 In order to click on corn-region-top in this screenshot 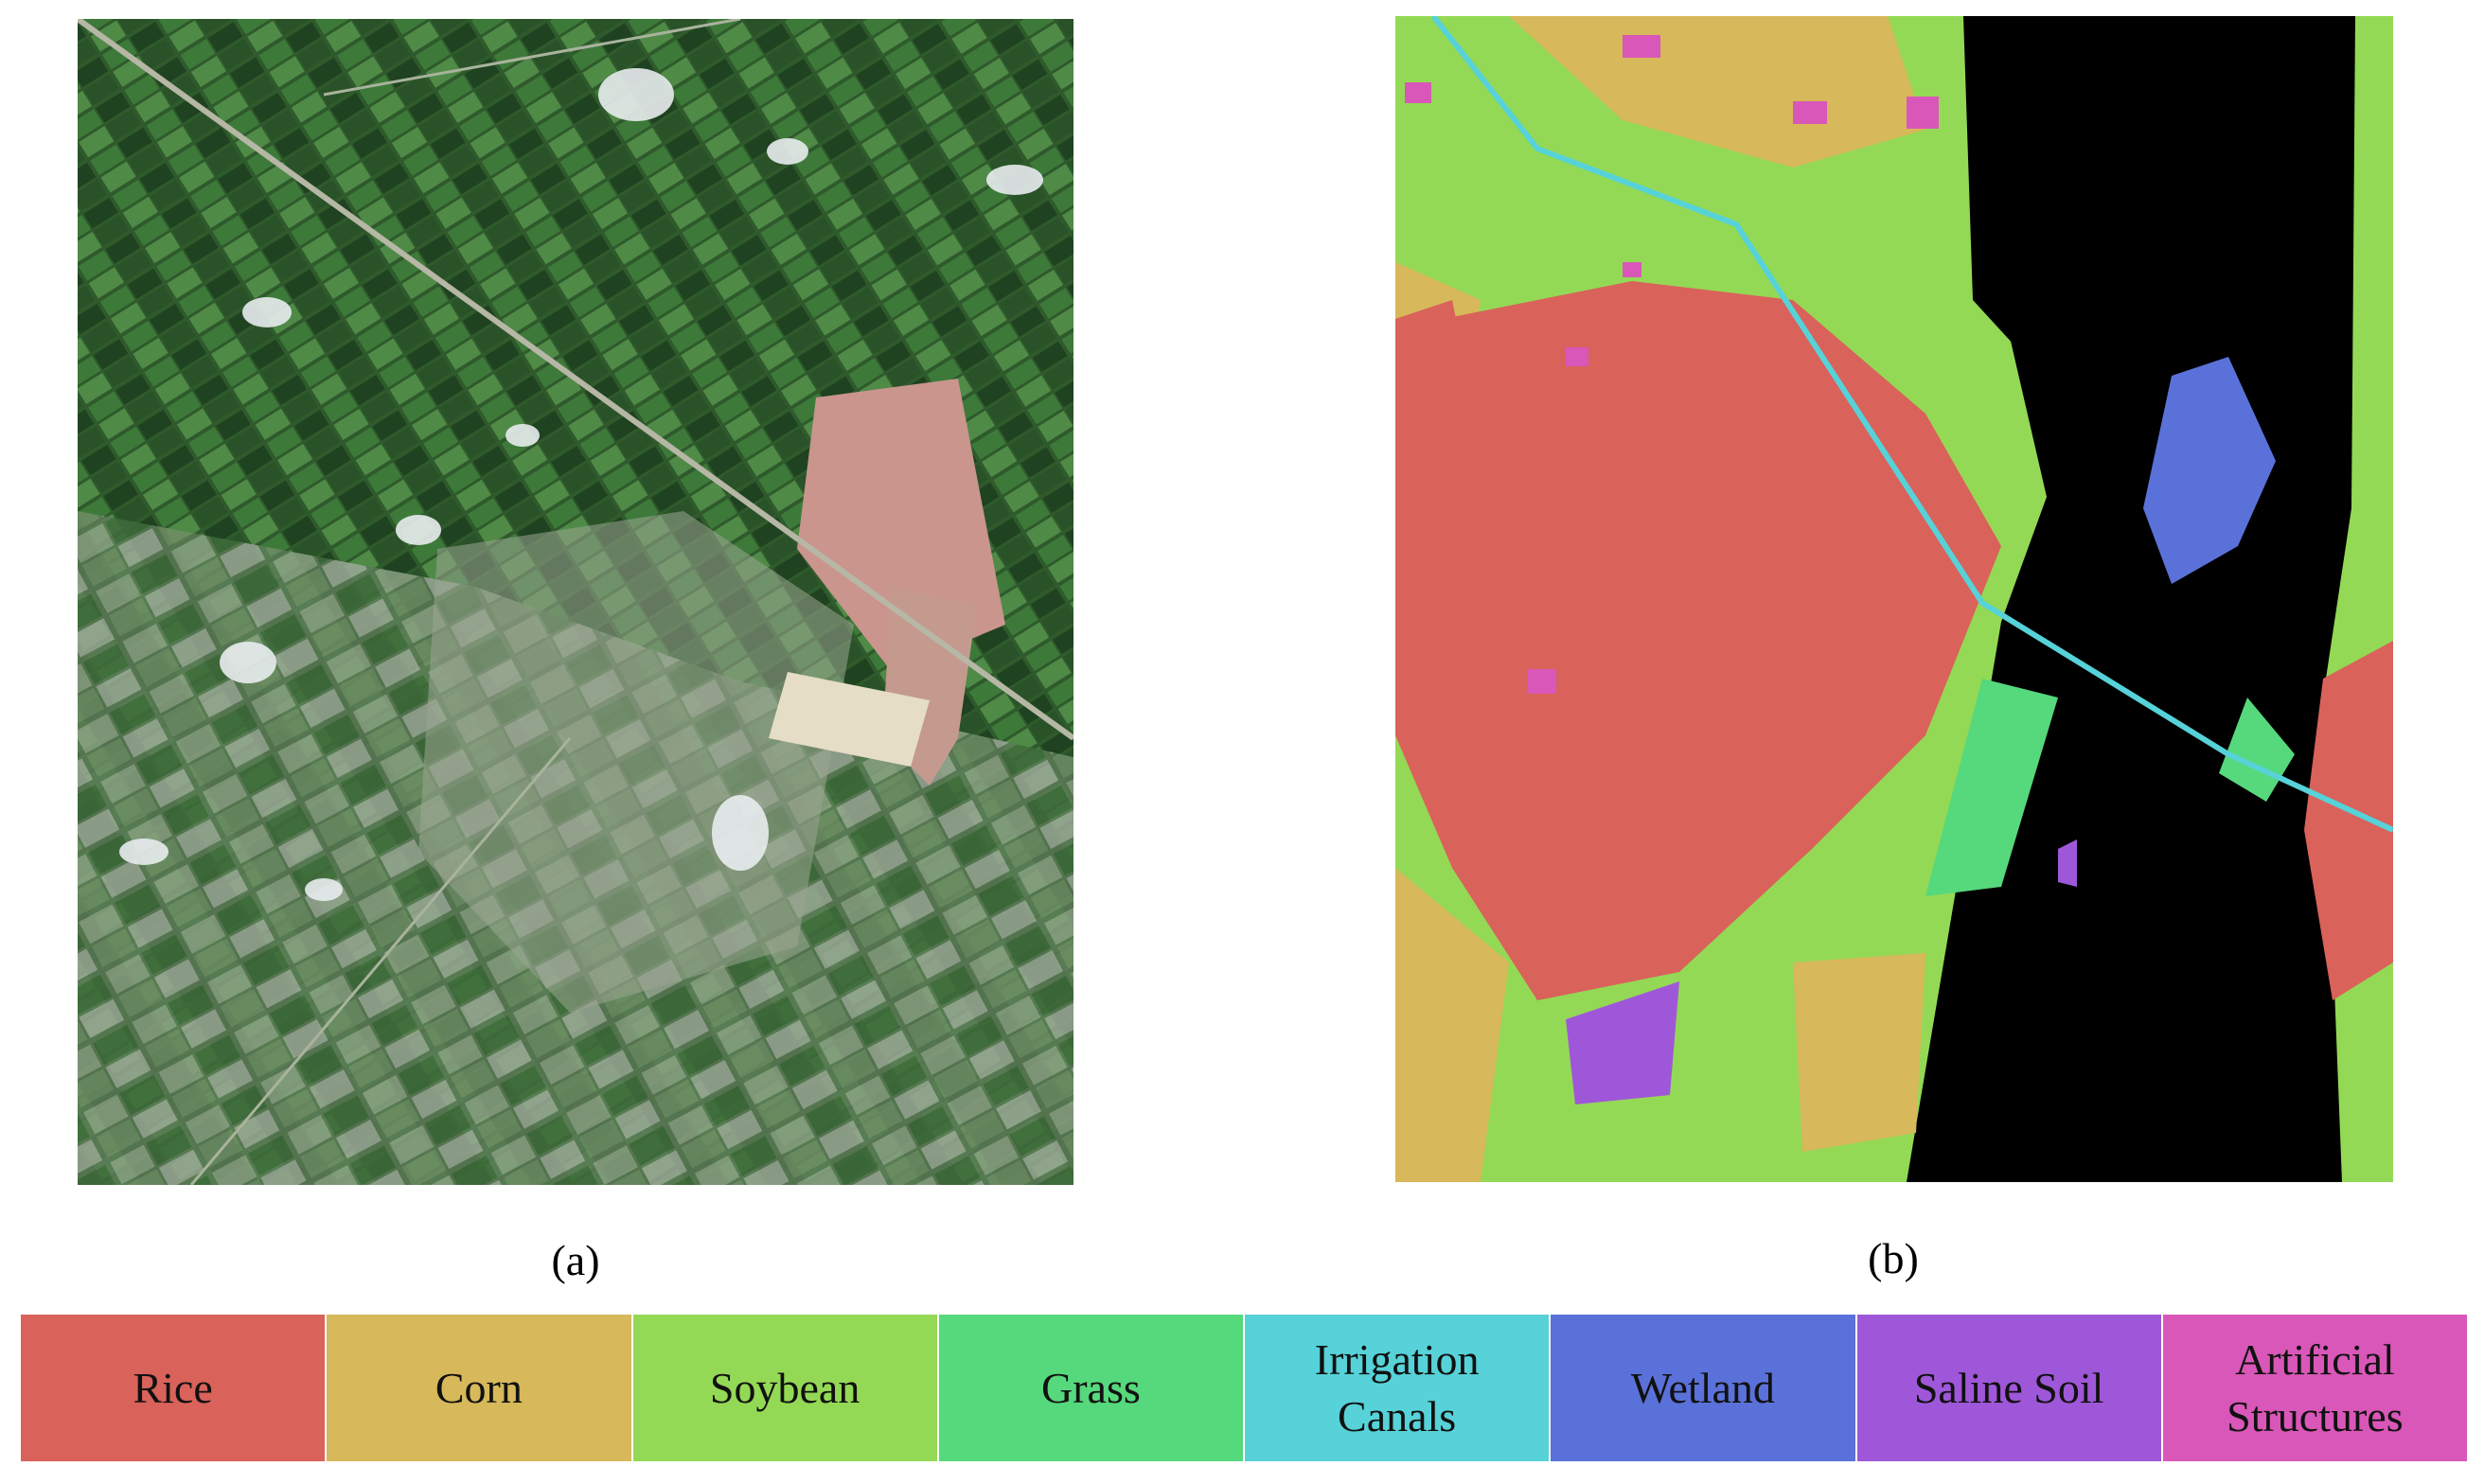, I will do `click(1717, 92)`.